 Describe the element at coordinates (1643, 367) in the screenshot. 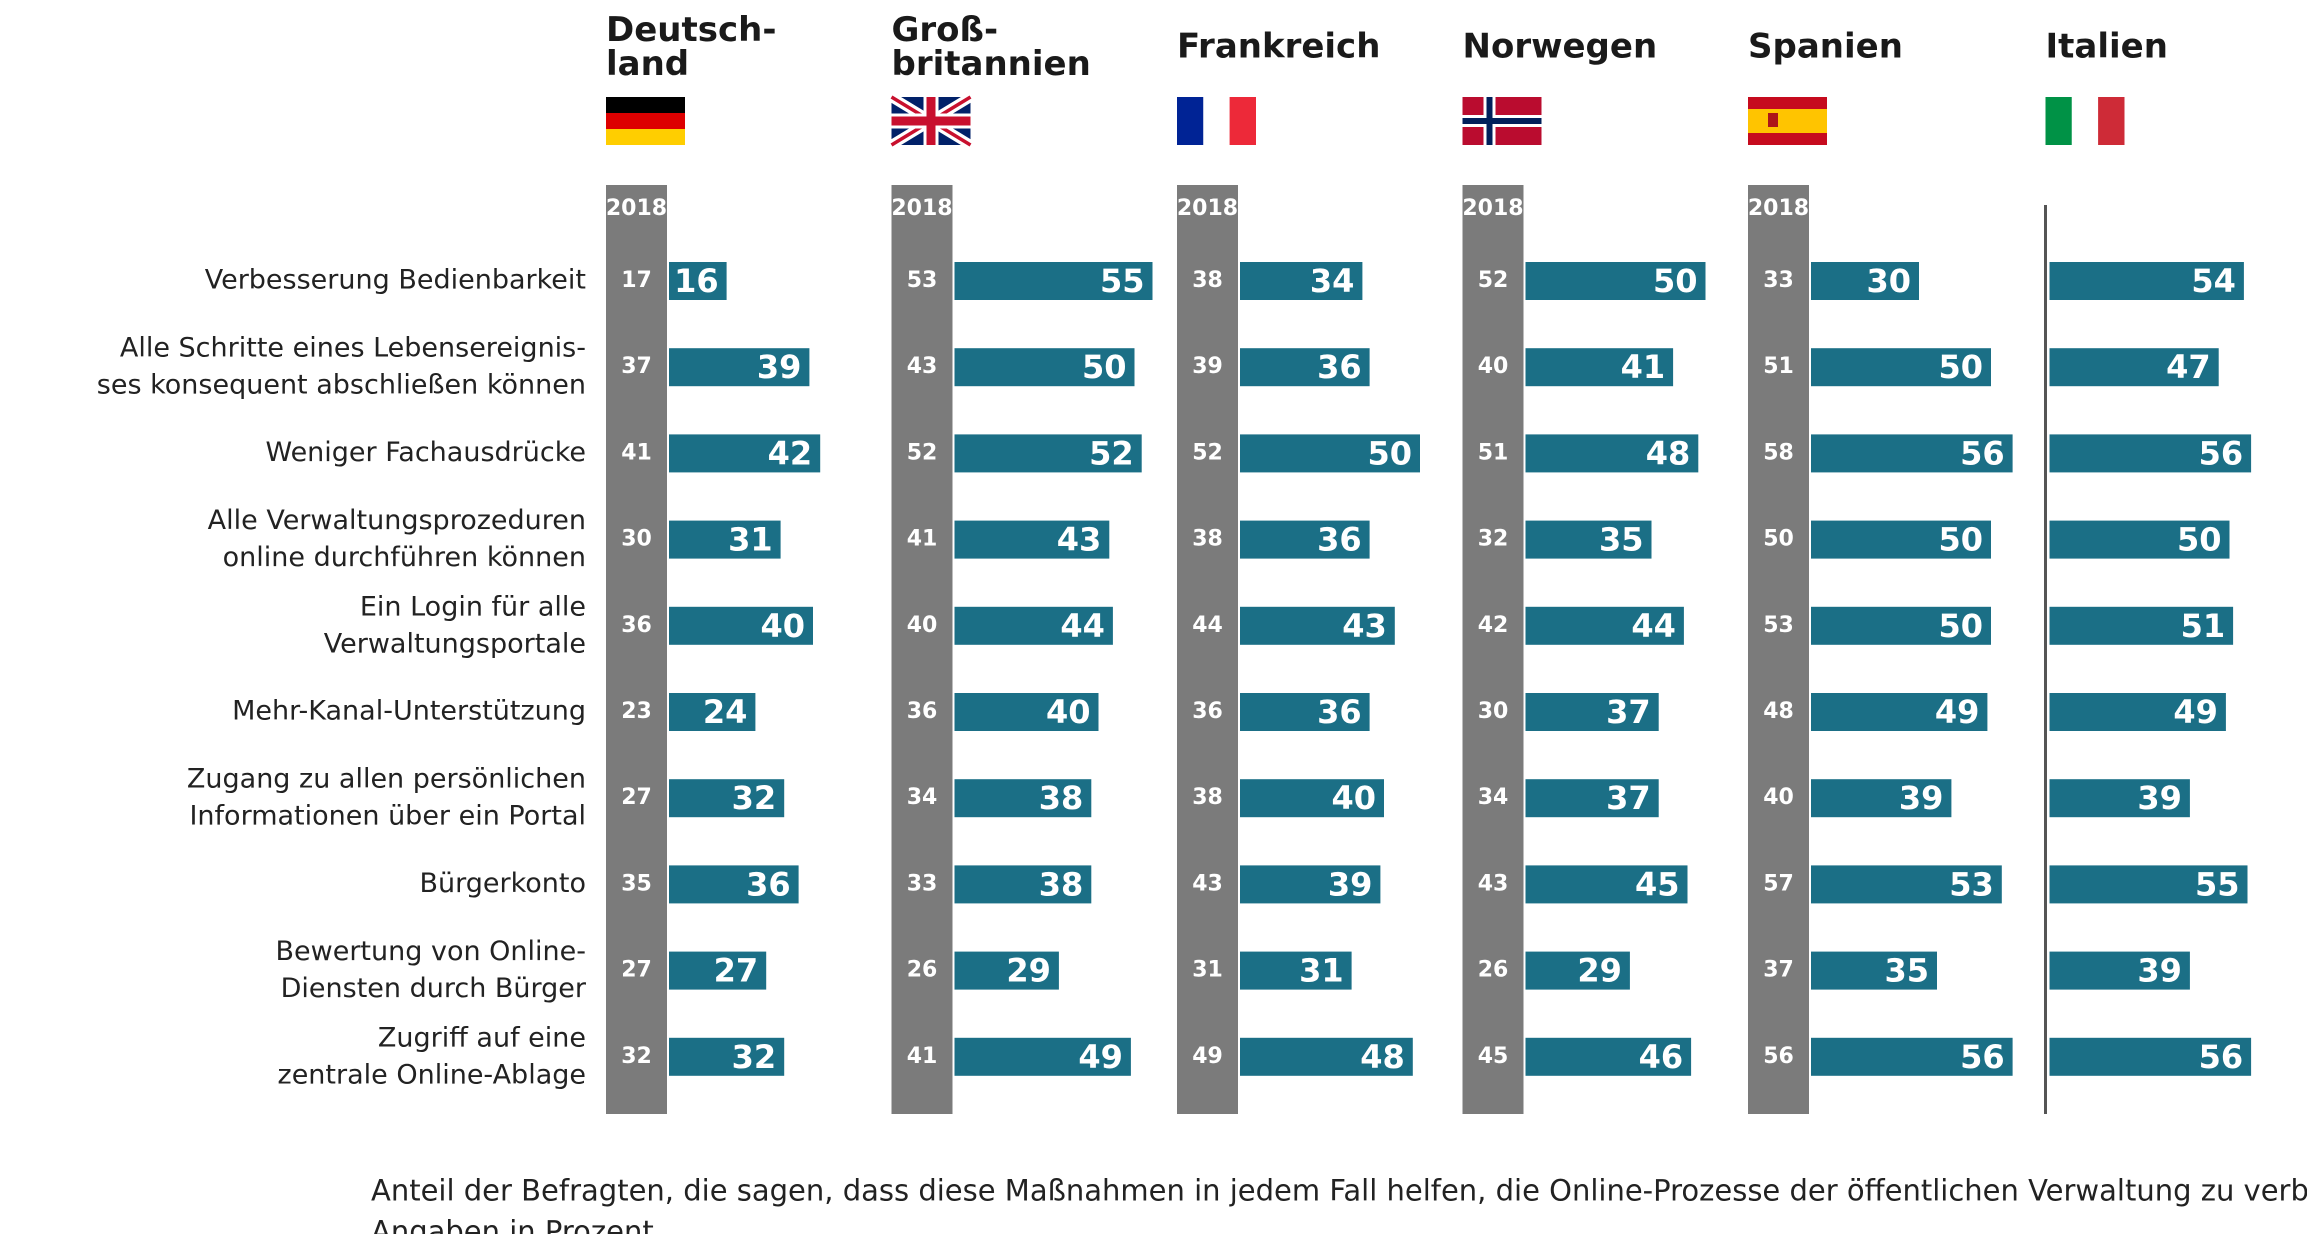

I see `value-label: 41` at that location.